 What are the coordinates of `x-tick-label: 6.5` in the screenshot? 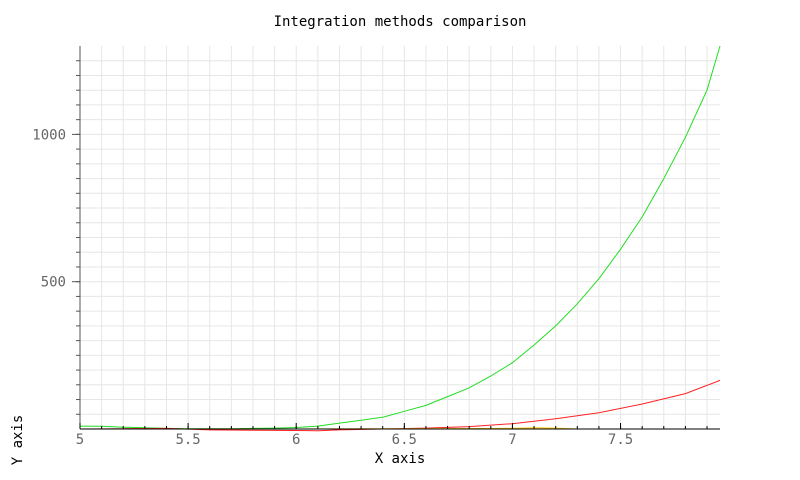 It's located at (404, 440).